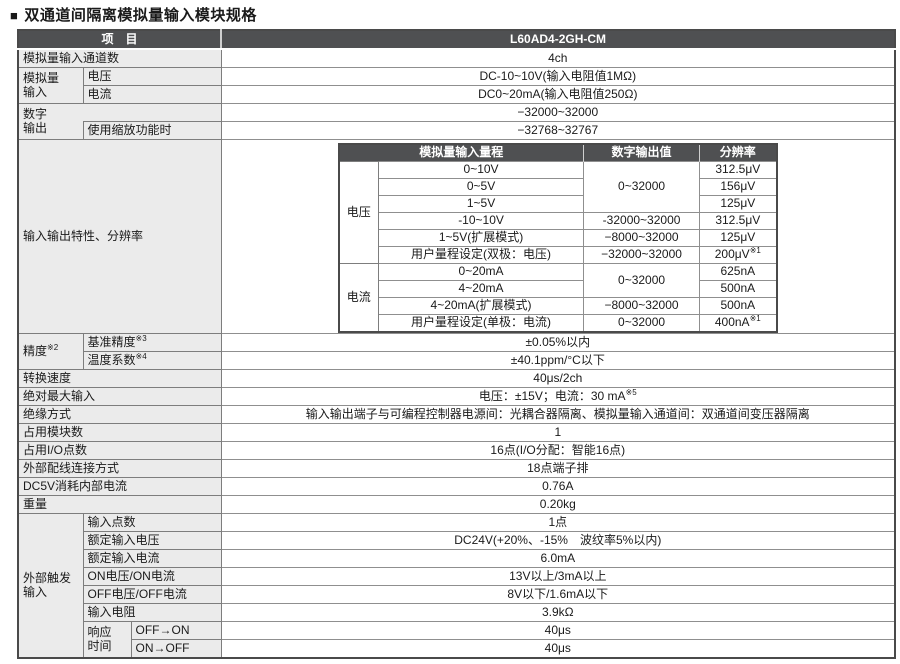 This screenshot has height=664, width=900. I want to click on footnote-mark: ※4, so click(141, 356).